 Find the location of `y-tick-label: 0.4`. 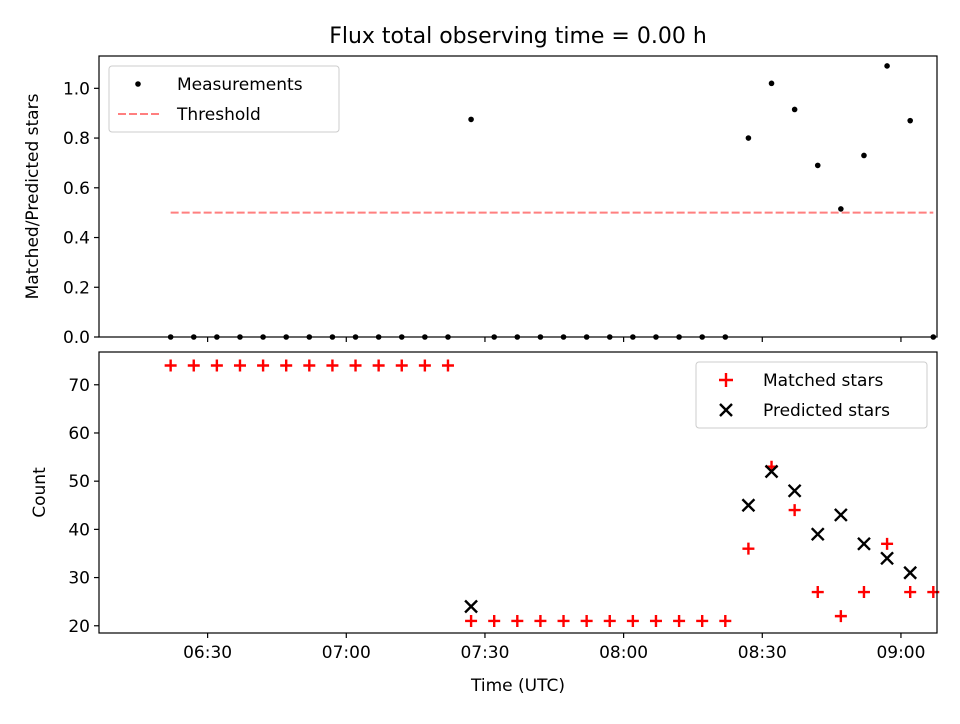

y-tick-label: 0.4 is located at coordinates (76, 239).